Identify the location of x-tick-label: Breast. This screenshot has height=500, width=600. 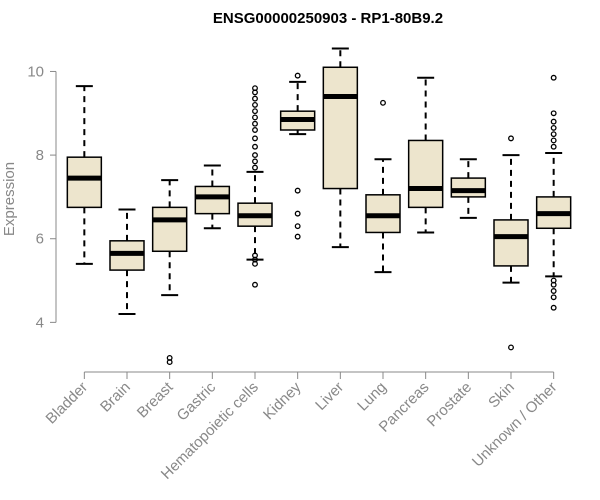
(155, 399).